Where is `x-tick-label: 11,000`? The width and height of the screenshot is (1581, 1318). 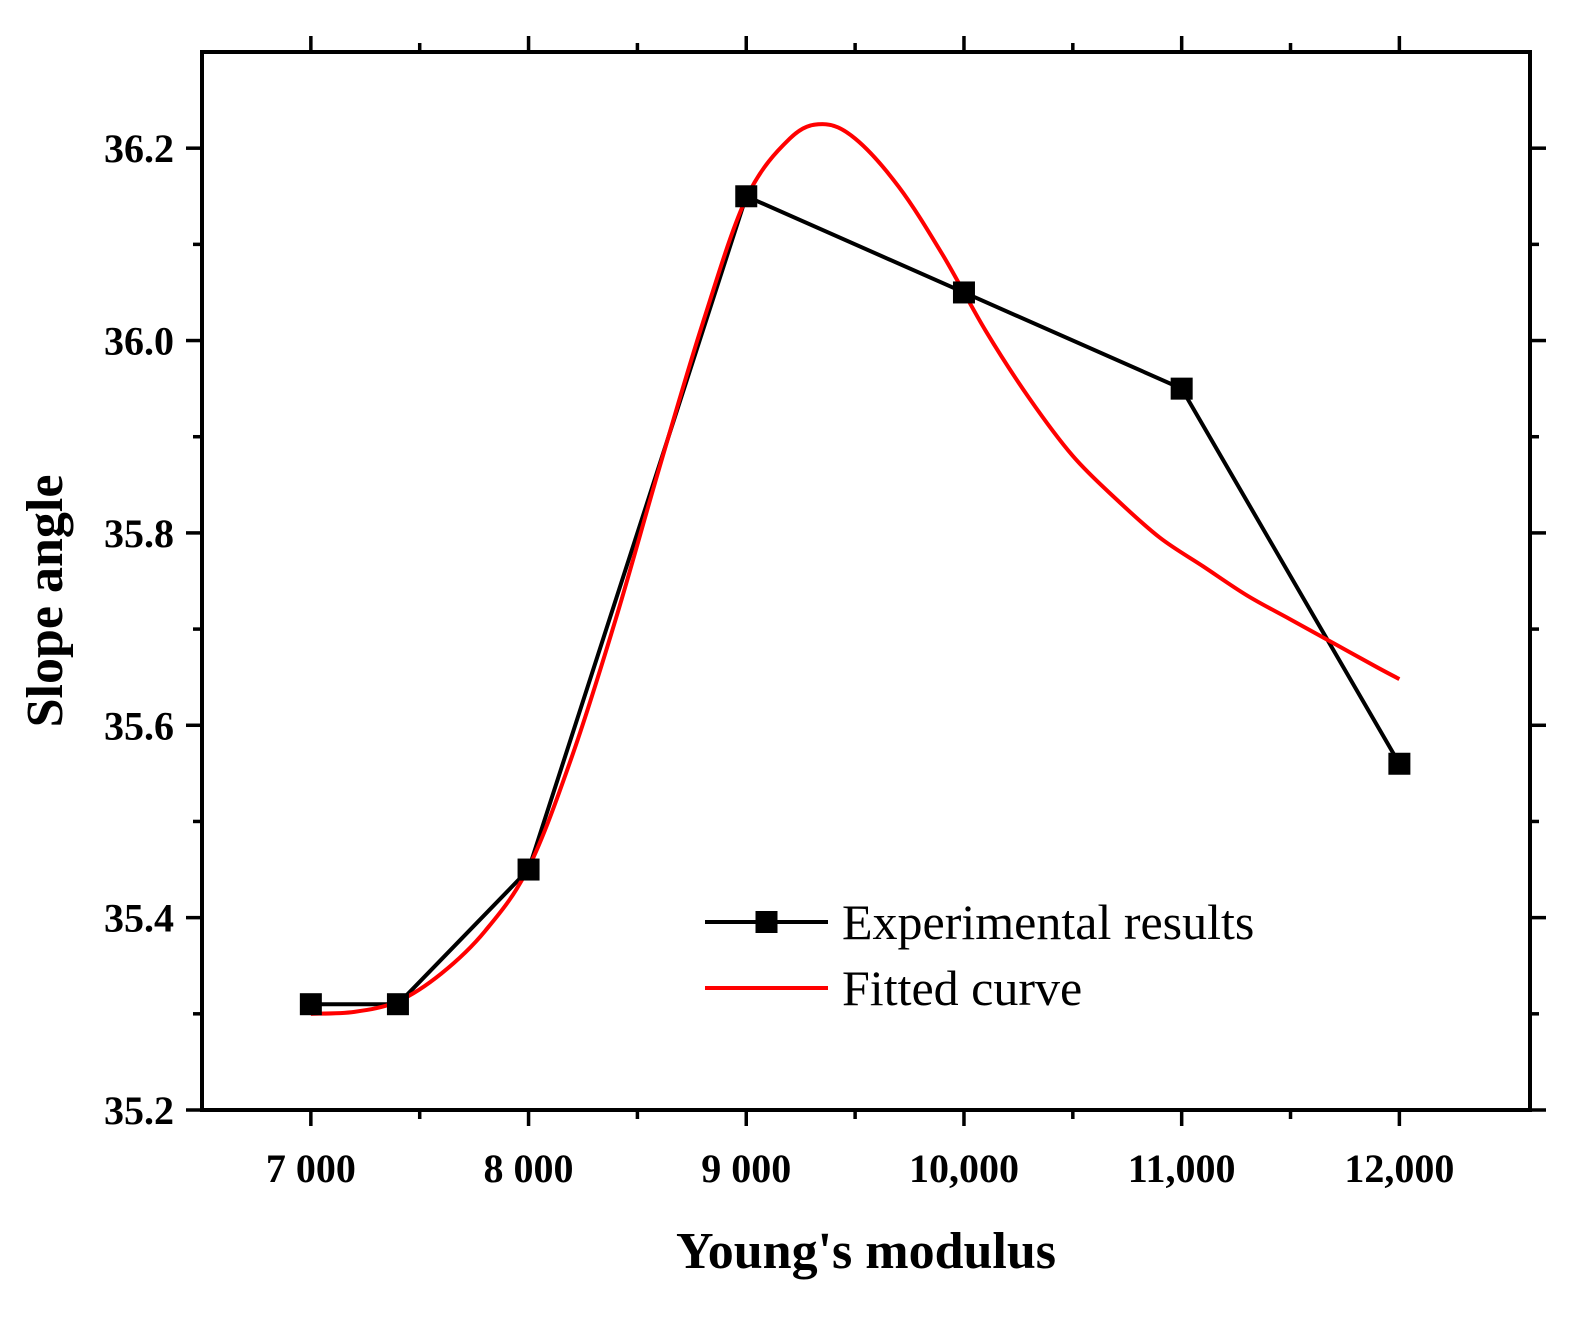 x-tick-label: 11,000 is located at coordinates (1182, 1168).